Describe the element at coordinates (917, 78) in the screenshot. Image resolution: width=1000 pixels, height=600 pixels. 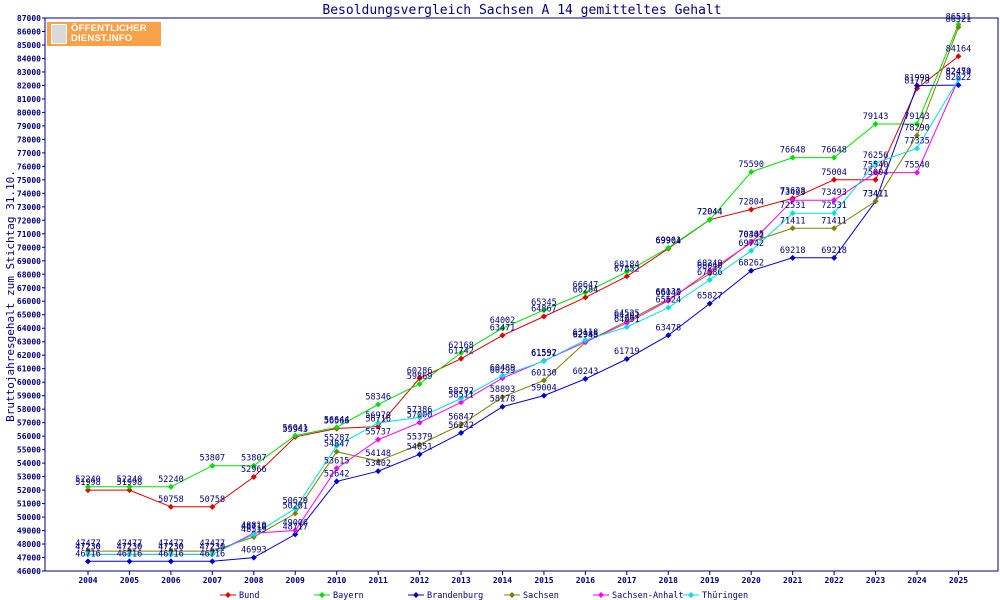
I see `data-label: 81999` at that location.